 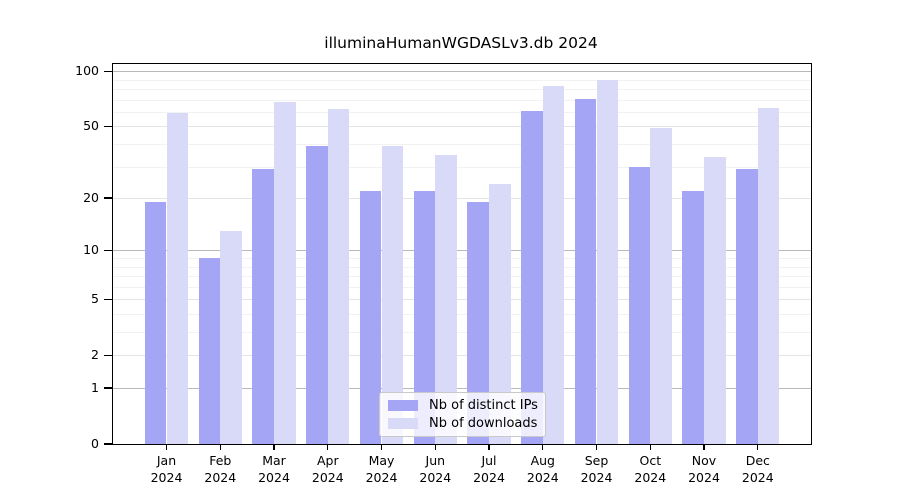 What do you see at coordinates (462, 287) in the screenshot?
I see `gridline-y6` at bounding box center [462, 287].